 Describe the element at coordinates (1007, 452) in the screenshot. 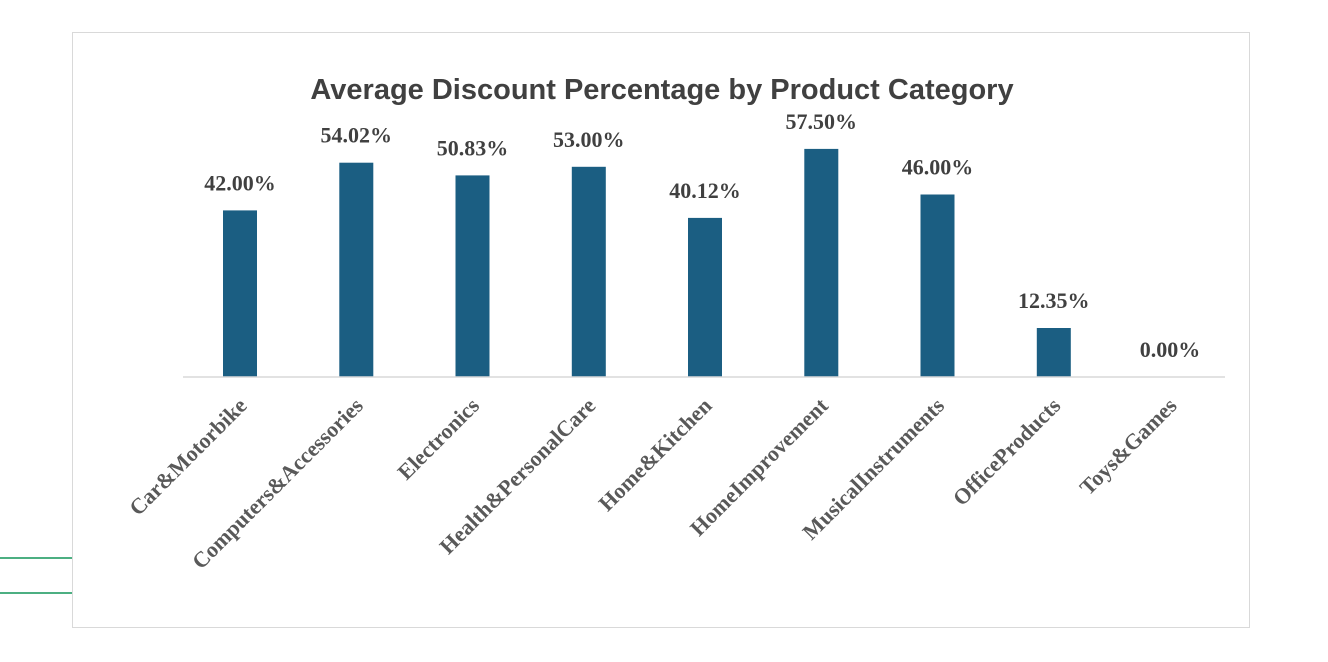

I see `x-tick-label: OfficeProducts` at that location.